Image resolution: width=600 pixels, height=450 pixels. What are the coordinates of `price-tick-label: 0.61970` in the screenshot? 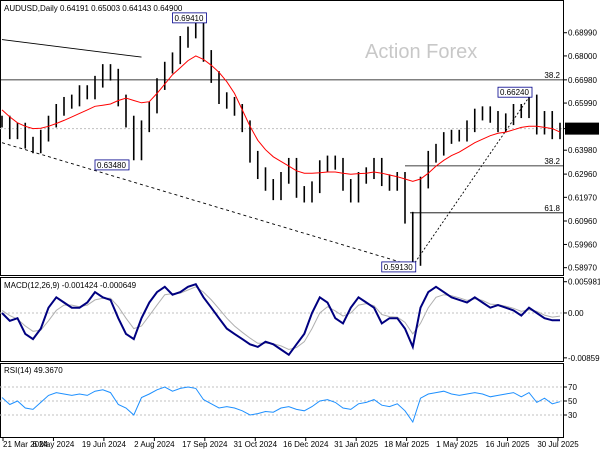 It's located at (582, 197).